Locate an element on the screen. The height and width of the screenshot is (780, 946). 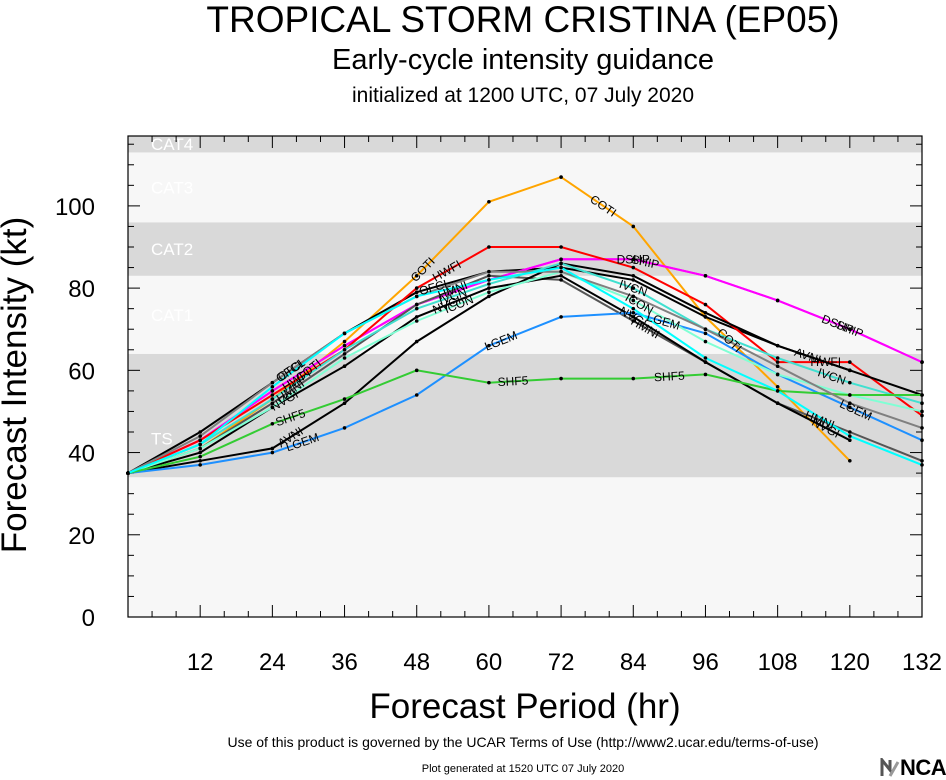
x-tick-label: 72 is located at coordinates (561, 662).